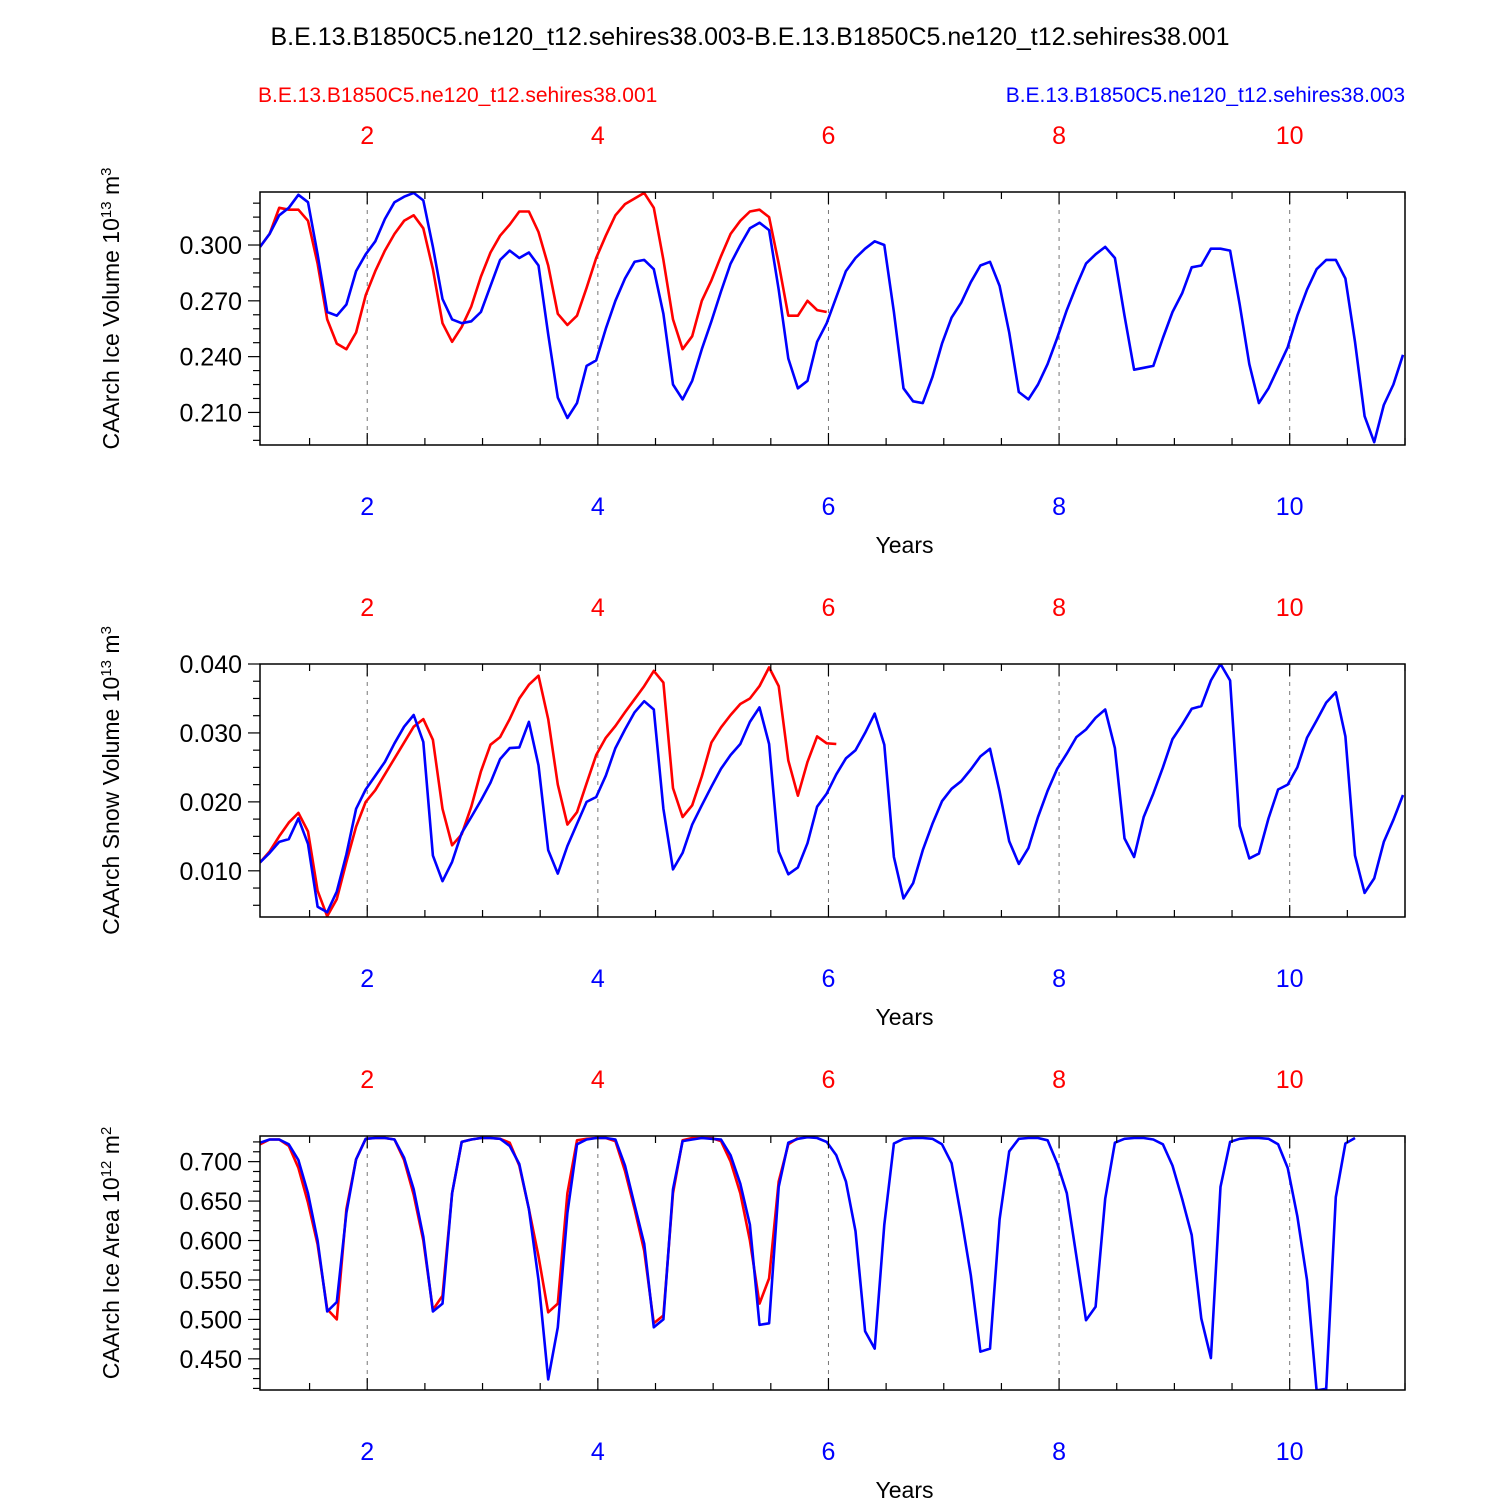 The image size is (1500, 1500). What do you see at coordinates (210, 1242) in the screenshot?
I see `y-tick-label: 0.600` at bounding box center [210, 1242].